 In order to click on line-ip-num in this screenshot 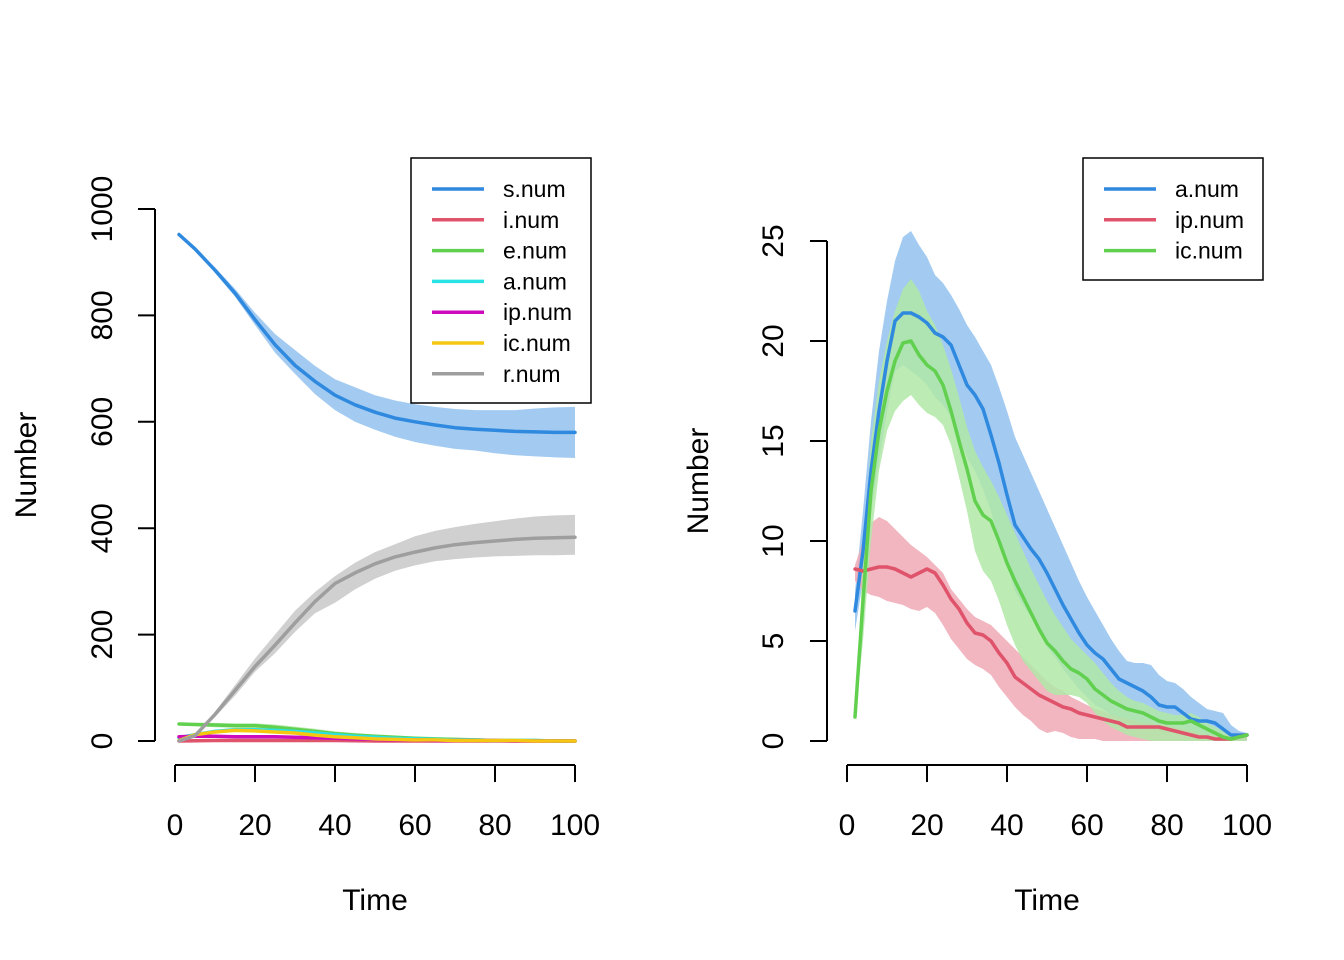, I will do `click(1051, 653)`.